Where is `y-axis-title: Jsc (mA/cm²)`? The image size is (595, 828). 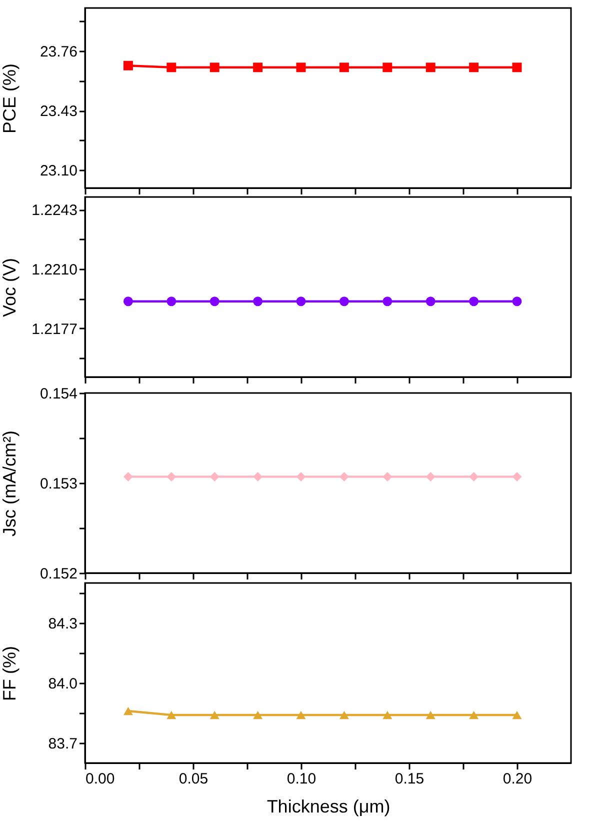
y-axis-title: Jsc (mA/cm²) is located at coordinates (10, 483).